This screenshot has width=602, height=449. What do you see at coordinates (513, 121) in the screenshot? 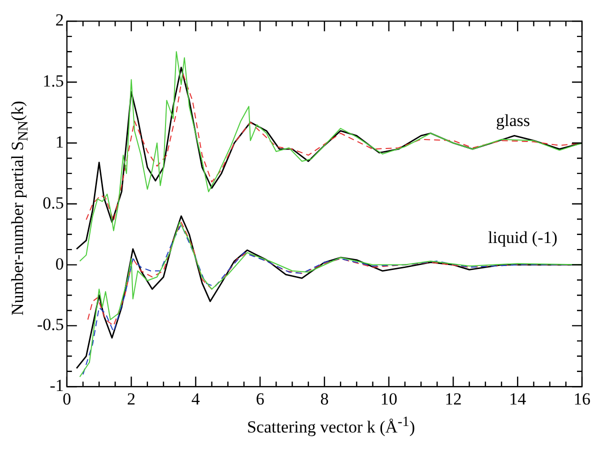
I see `annotation: glass` at bounding box center [513, 121].